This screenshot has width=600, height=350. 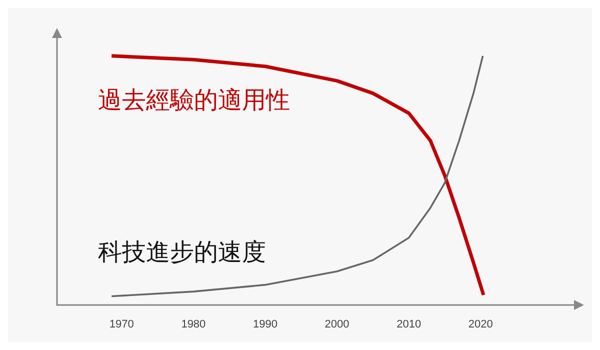 What do you see at coordinates (265, 324) in the screenshot?
I see `x-tick-label: 1990` at bounding box center [265, 324].